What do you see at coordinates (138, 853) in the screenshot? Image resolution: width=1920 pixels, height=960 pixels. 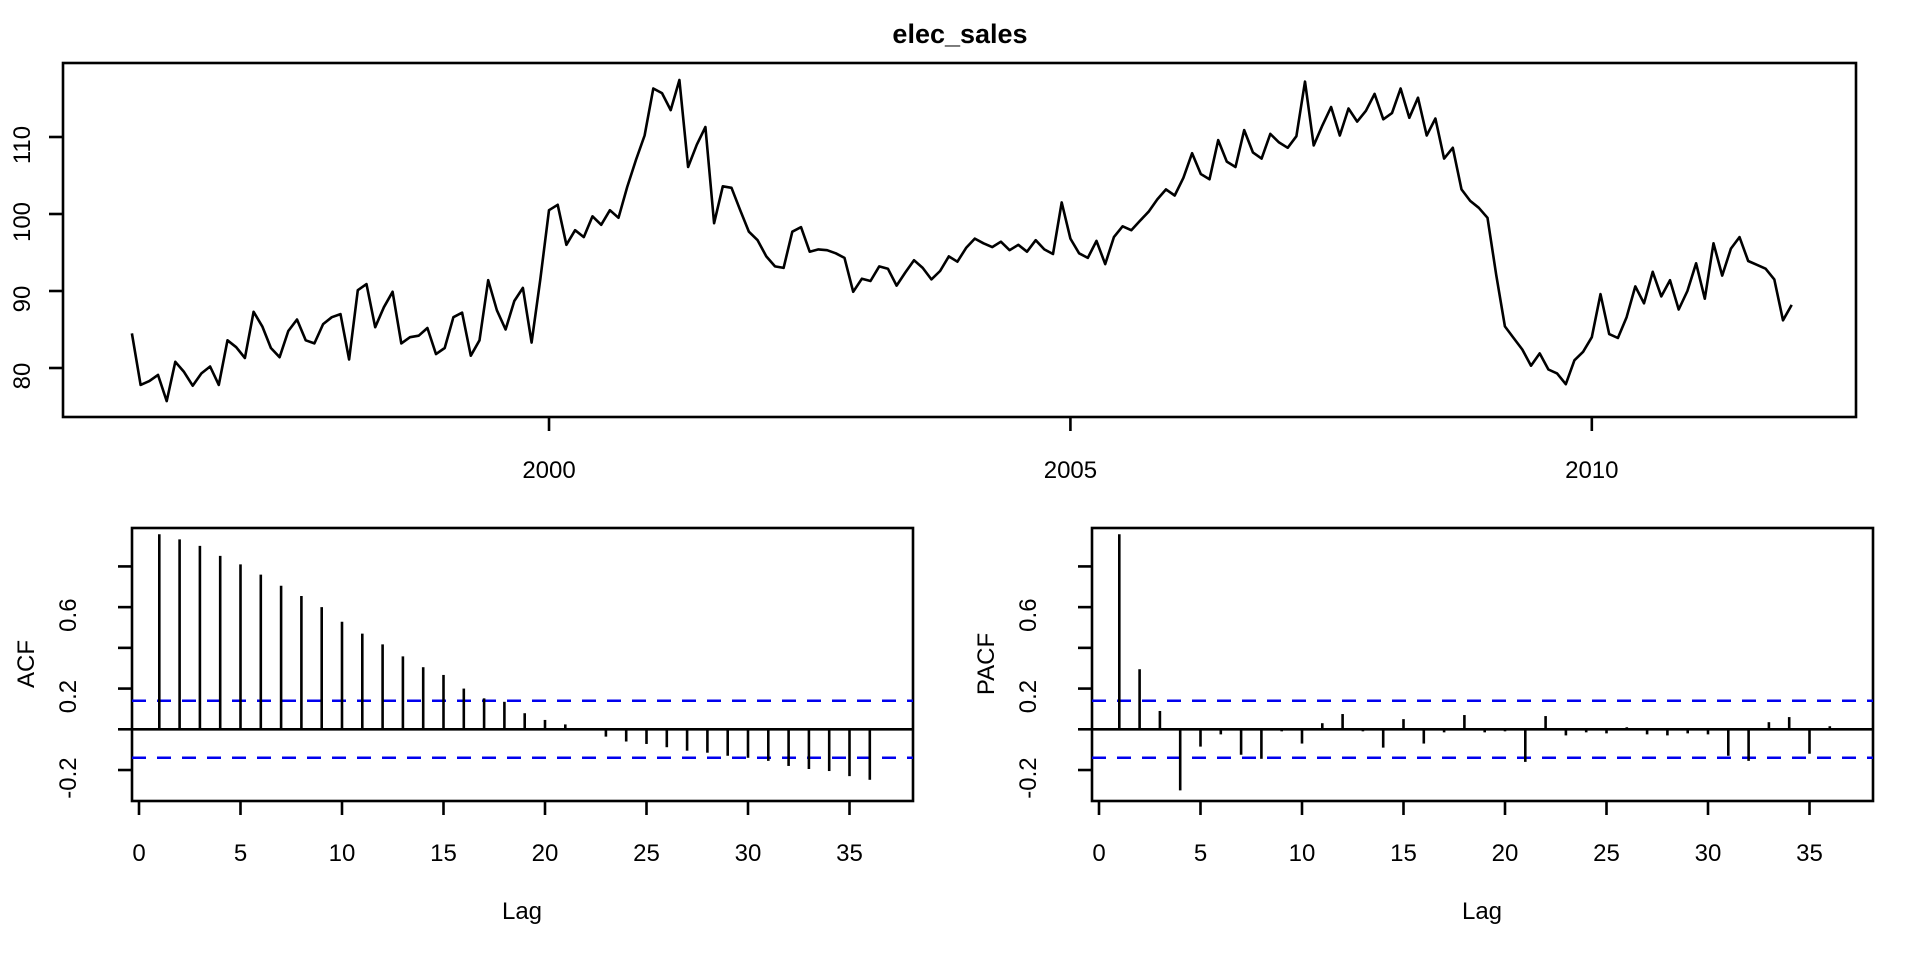 I see `acf-x-tick-label: 0` at bounding box center [138, 853].